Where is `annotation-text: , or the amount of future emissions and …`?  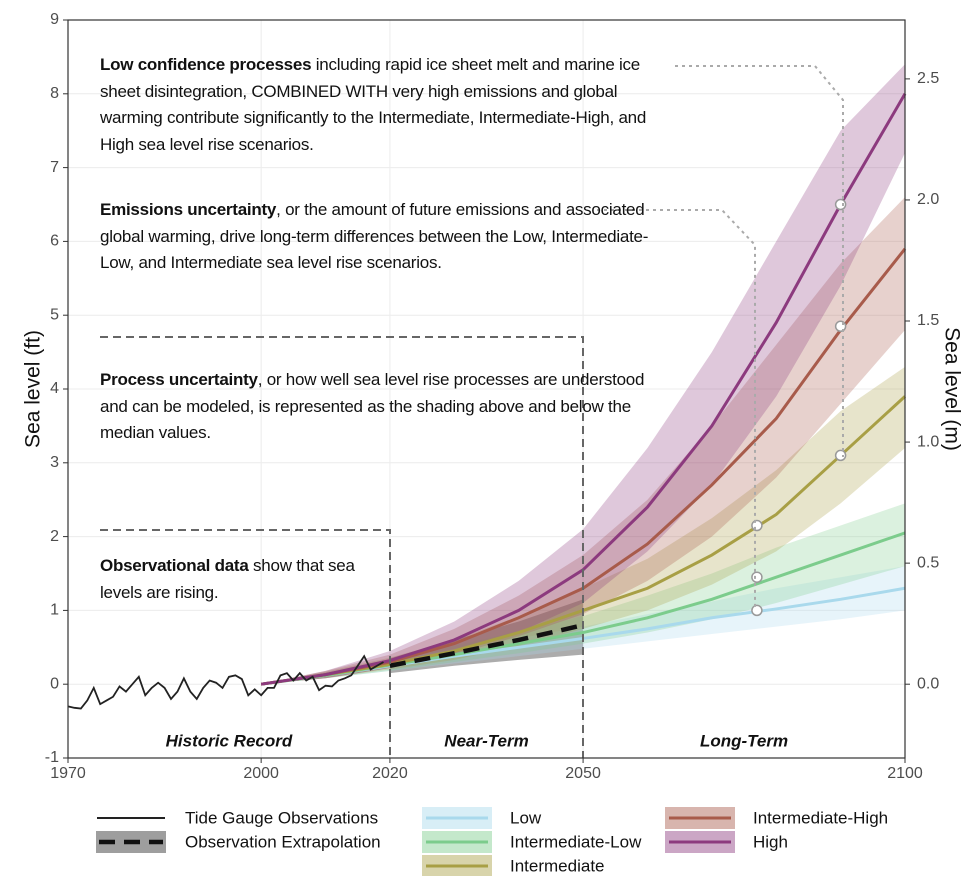
annotation-text: , or the amount of future emissions and … is located at coordinates (374, 236).